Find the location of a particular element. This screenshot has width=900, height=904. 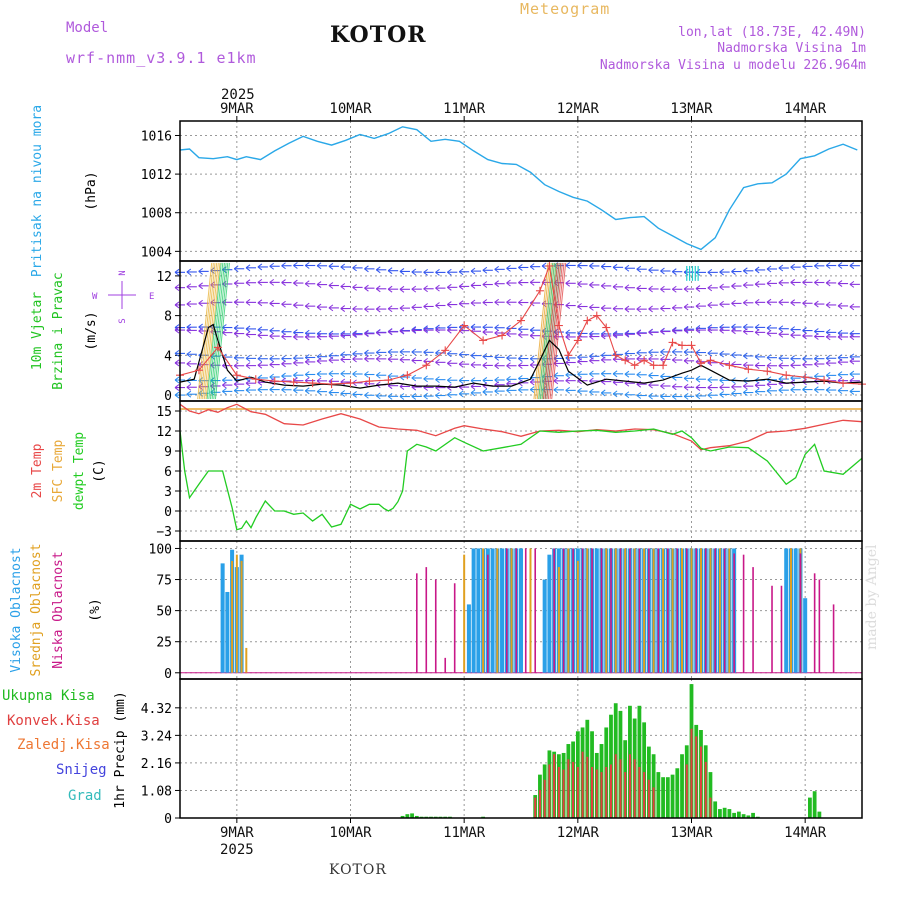

top-date-label: 9MAR is located at coordinates (237, 109).